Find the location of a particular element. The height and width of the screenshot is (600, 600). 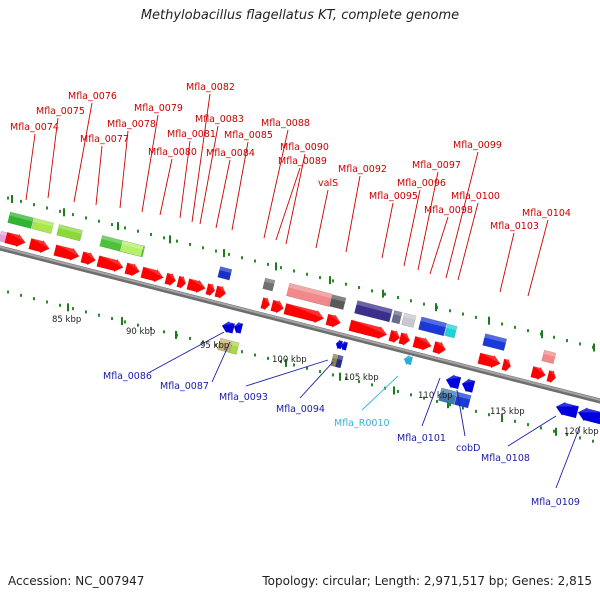

forward-gene-label: Mfla_0089 is located at coordinates (302, 161).